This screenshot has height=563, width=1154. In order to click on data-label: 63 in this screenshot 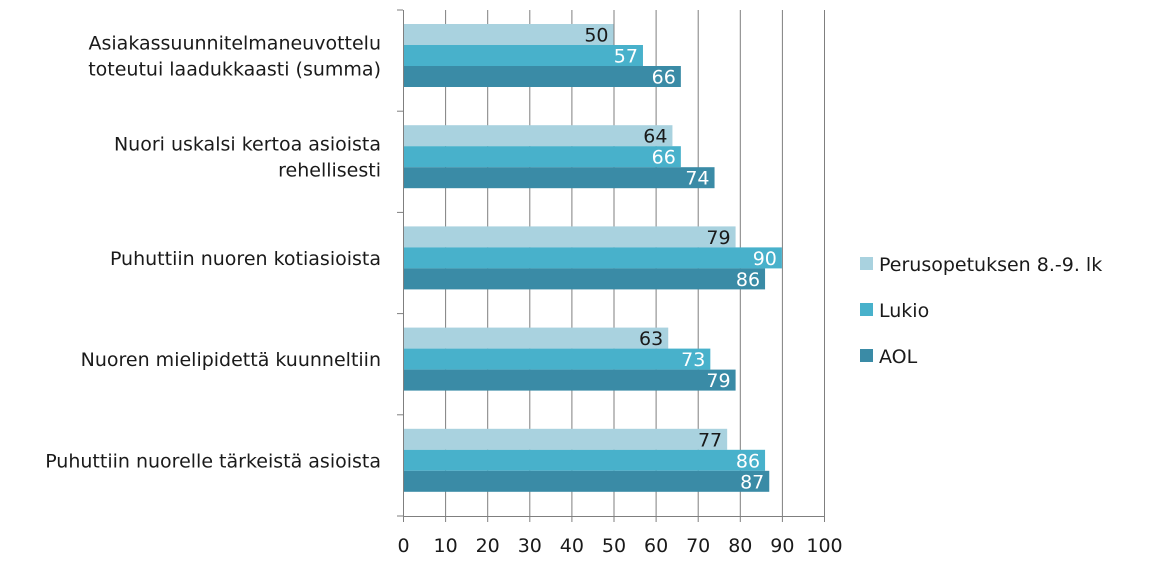, I will do `click(651, 339)`.